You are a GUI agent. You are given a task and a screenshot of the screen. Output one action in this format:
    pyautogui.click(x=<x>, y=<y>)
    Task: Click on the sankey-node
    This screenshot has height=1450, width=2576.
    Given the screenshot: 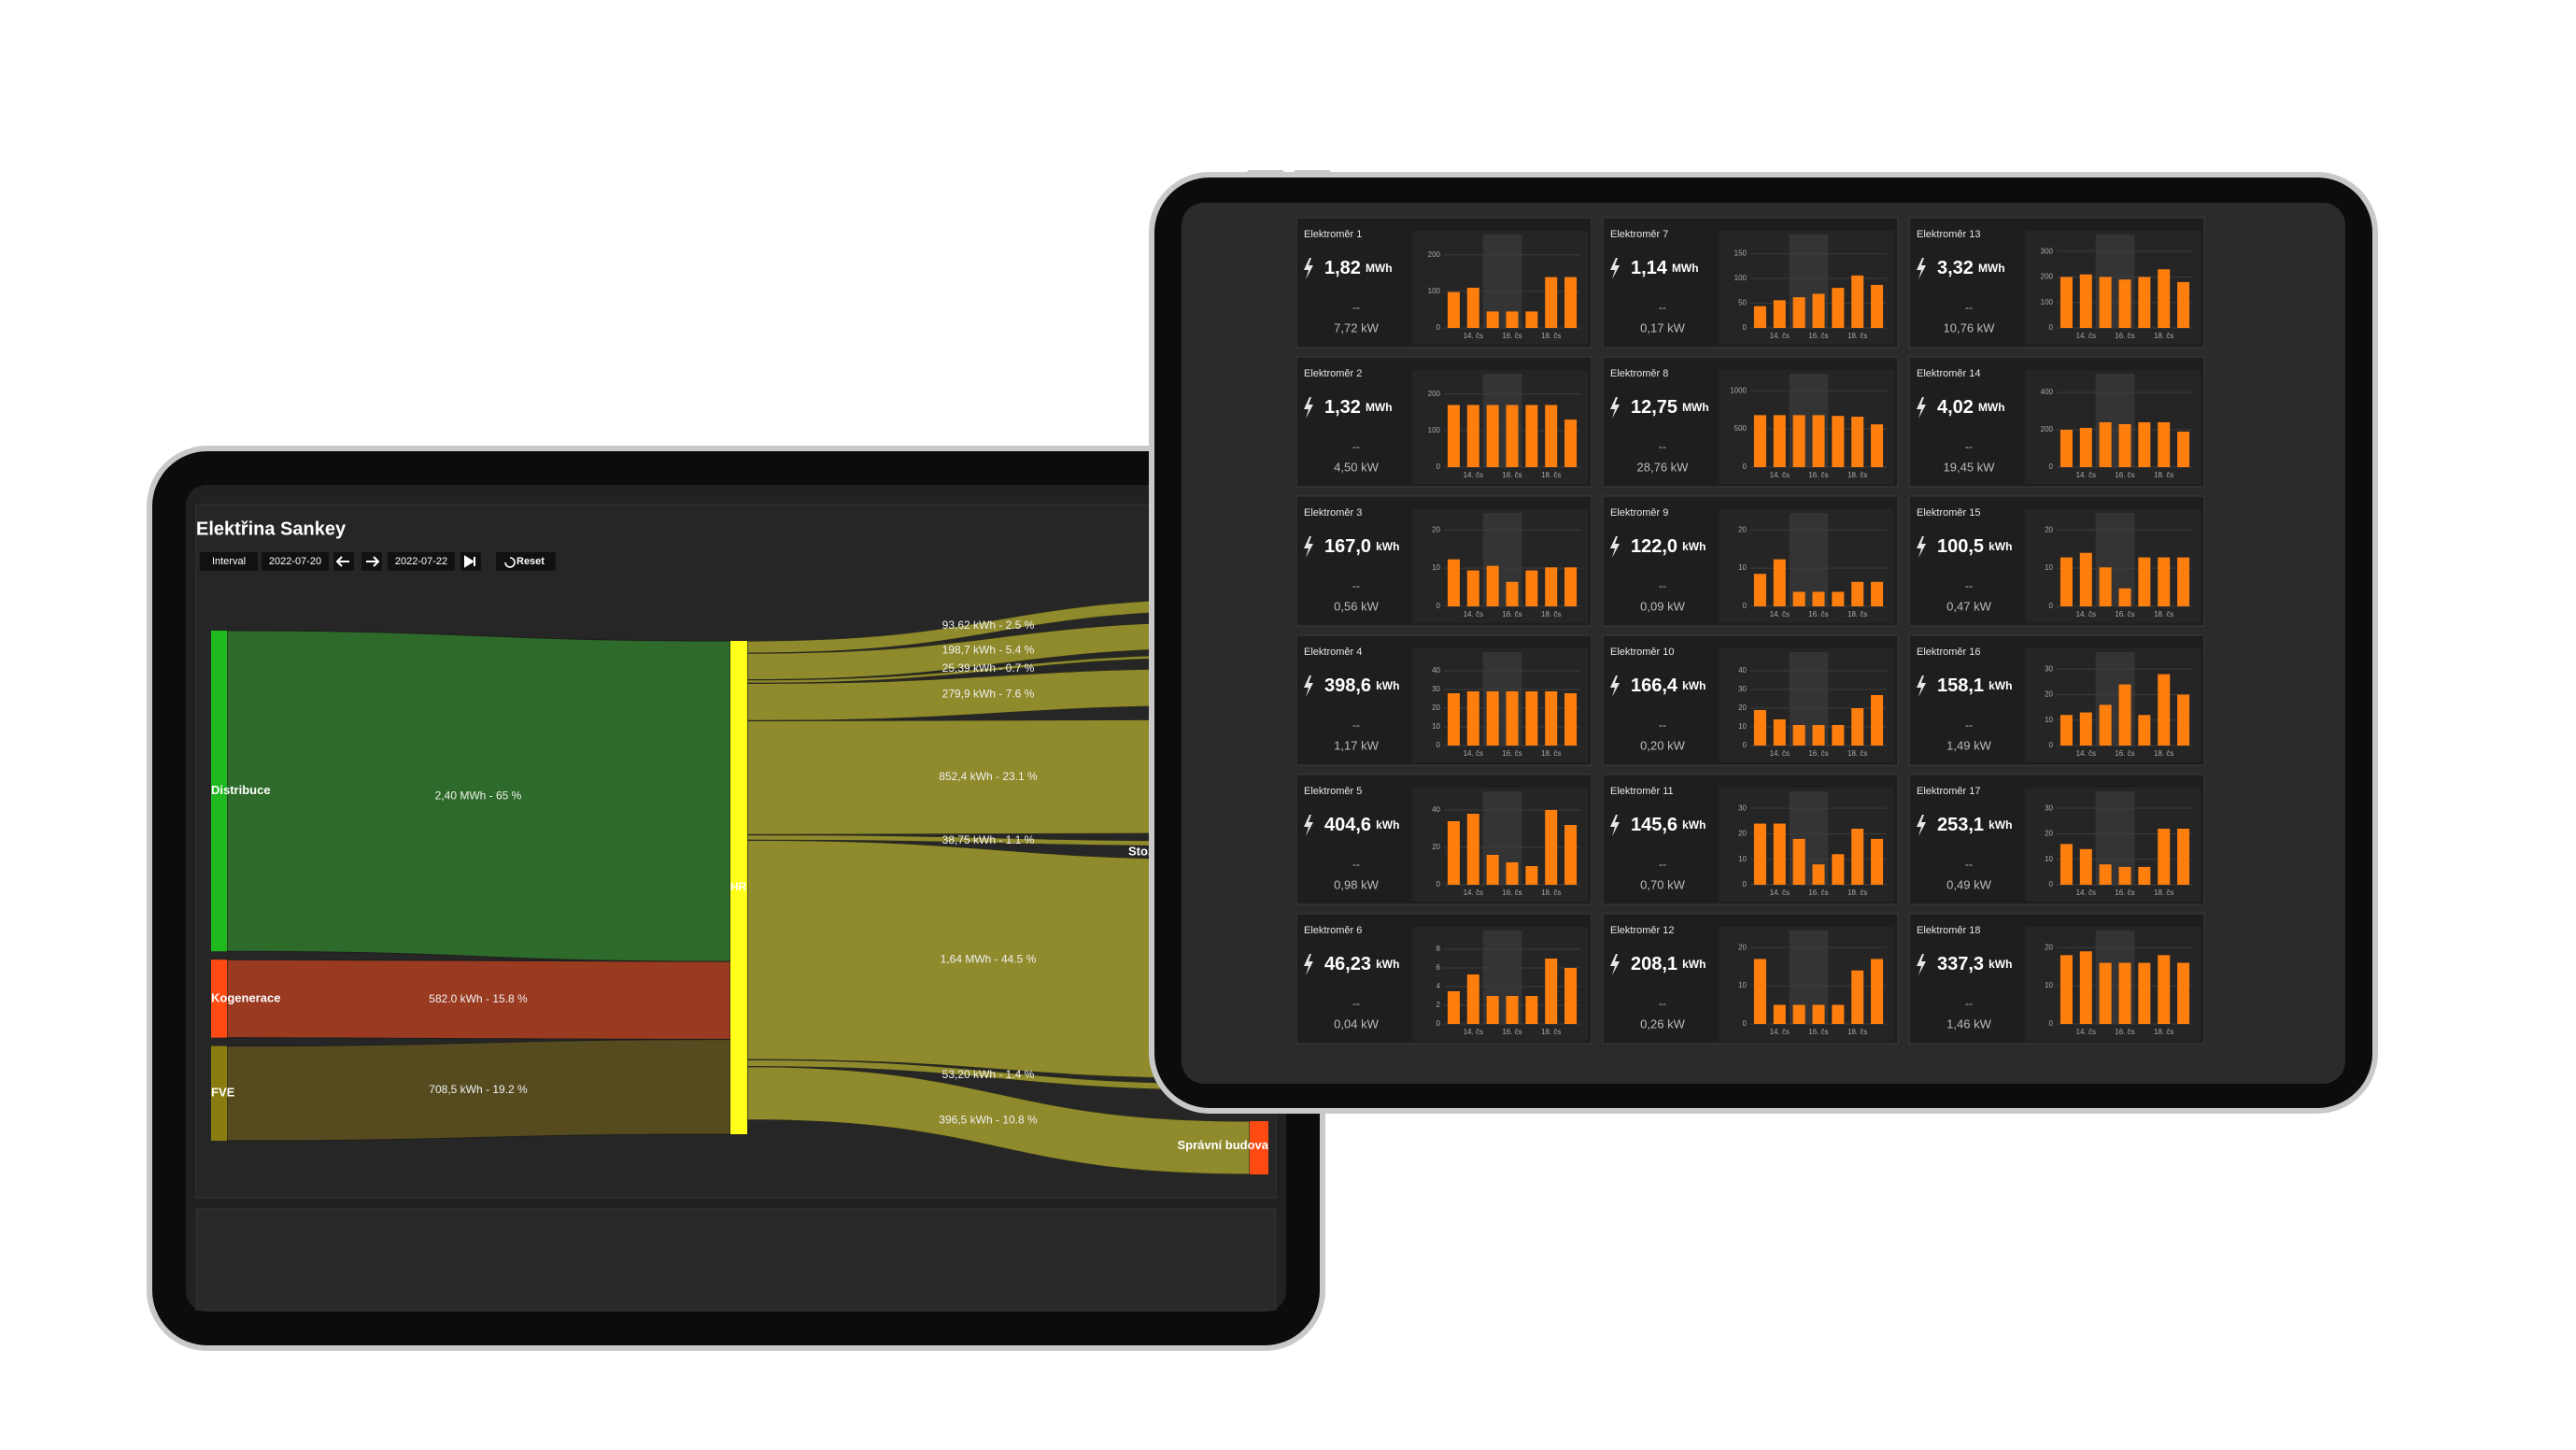 What is the action you would take?
    pyautogui.click(x=738, y=887)
    